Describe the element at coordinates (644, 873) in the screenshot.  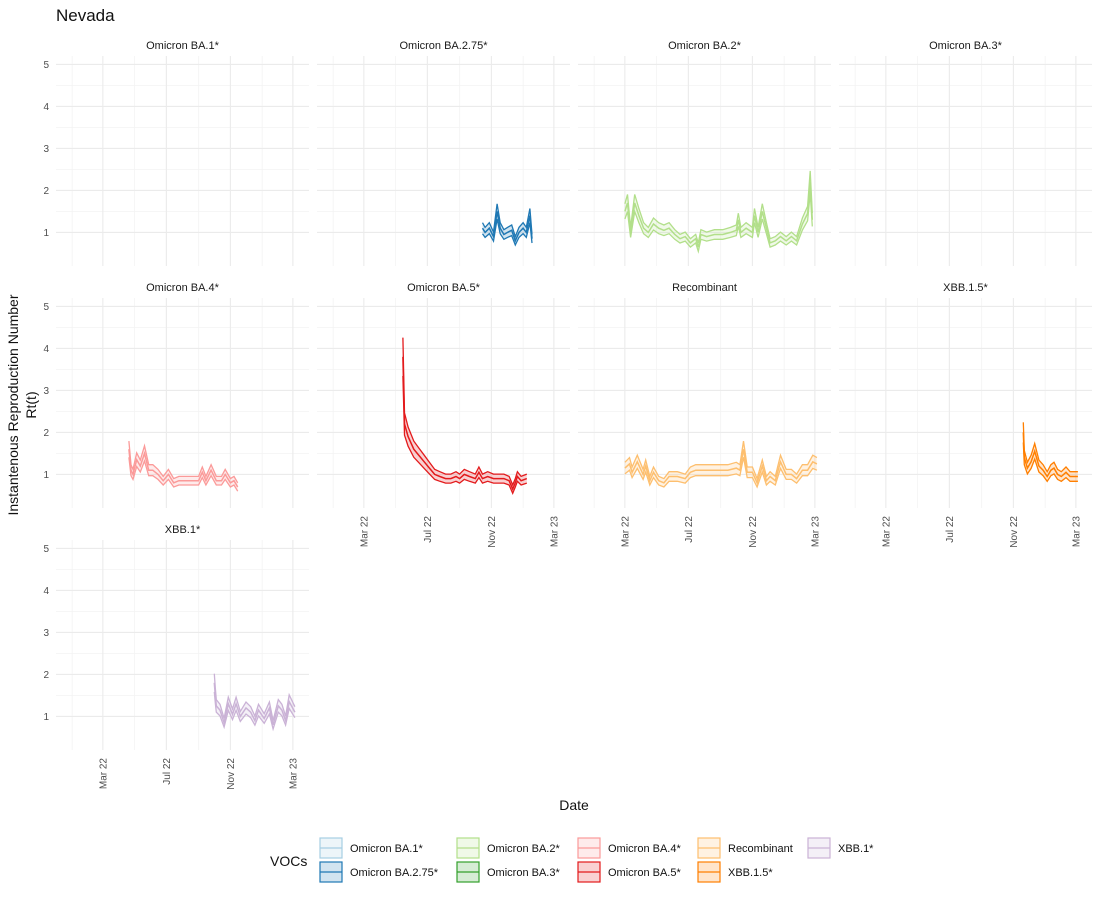
I see `legend-label: Omicron BA.5*` at that location.